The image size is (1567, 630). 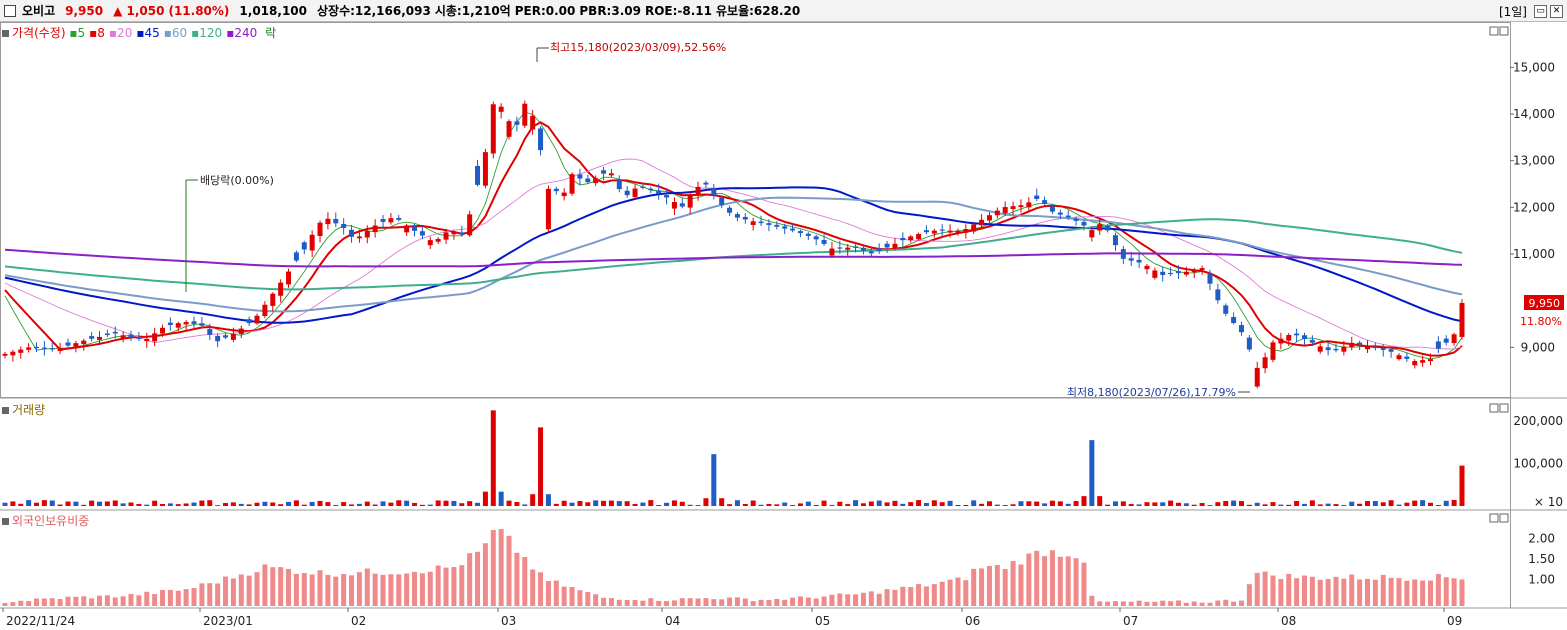 I want to click on period-selector: [1일], so click(x=1512, y=12).